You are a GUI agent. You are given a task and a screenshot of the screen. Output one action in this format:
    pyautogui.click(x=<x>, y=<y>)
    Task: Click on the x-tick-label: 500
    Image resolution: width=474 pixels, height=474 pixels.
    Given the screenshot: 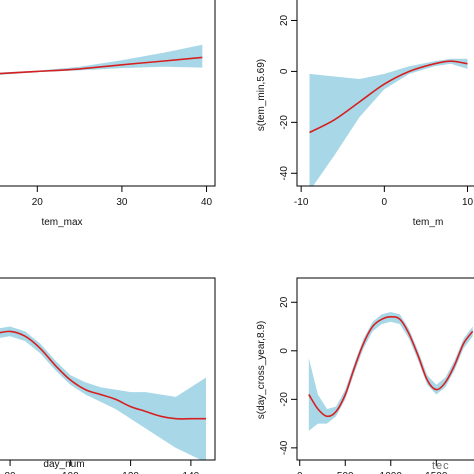 What is the action you would take?
    pyautogui.click(x=345, y=472)
    